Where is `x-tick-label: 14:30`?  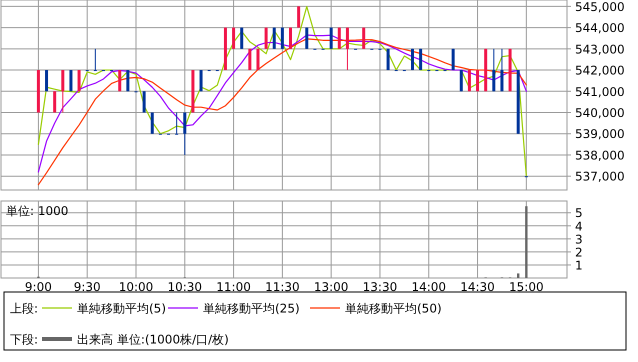
x-tick-label: 14:30 is located at coordinates (477, 287).